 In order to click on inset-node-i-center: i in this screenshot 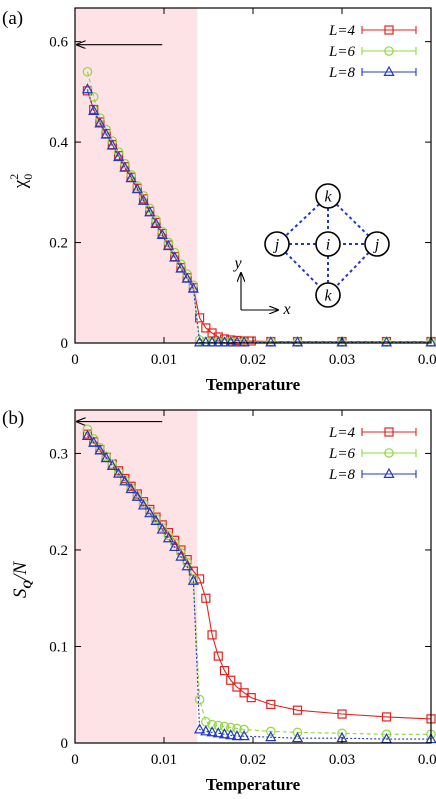, I will do `click(328, 244)`.